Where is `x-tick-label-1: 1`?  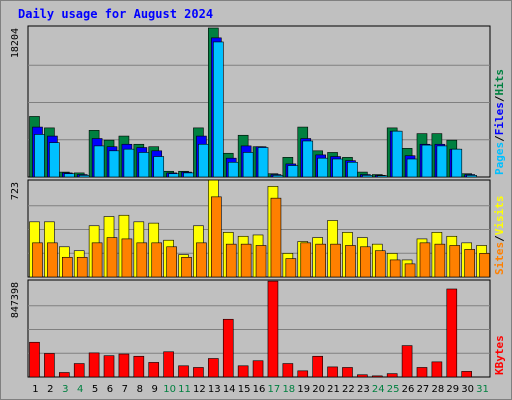
x-tick-label-1: 1 is located at coordinates (35, 389).